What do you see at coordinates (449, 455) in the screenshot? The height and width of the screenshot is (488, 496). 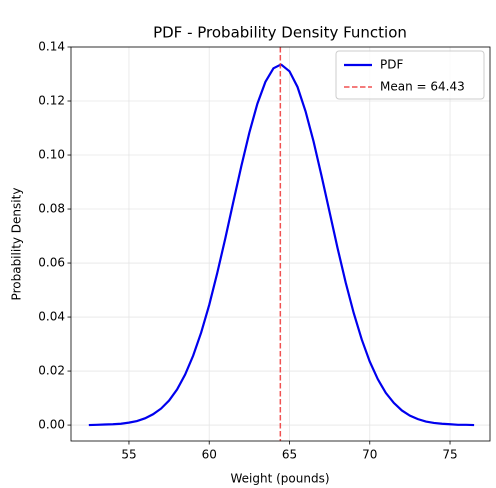 I see `x-tick-label: 75` at bounding box center [449, 455].